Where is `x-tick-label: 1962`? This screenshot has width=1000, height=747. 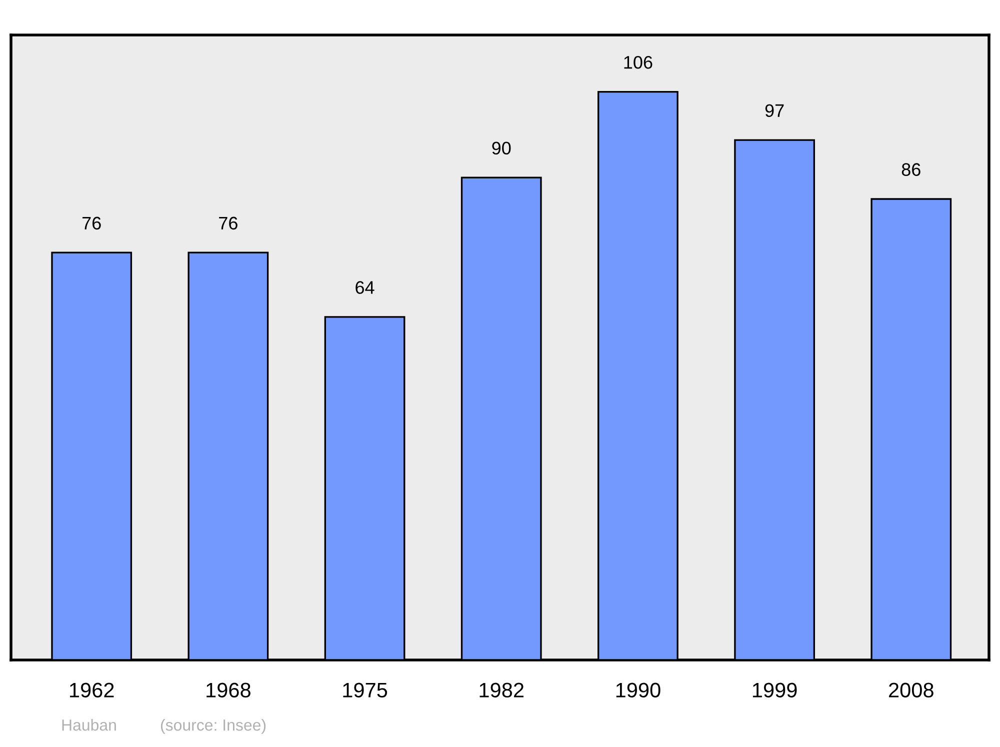
x-tick-label: 1962 is located at coordinates (92, 690).